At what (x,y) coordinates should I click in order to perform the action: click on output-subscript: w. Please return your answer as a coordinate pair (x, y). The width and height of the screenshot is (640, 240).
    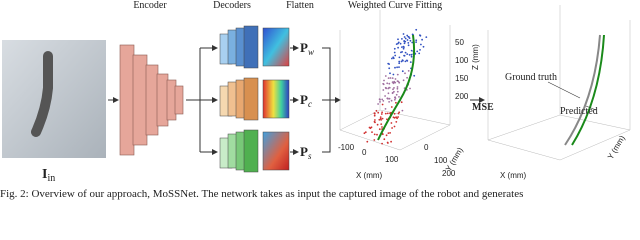
    Looking at the image, I should click on (311, 52).